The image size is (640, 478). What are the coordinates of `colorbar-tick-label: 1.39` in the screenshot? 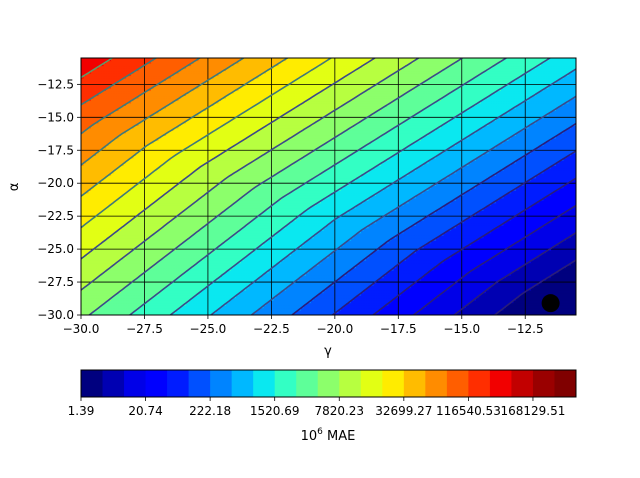 It's located at (81, 411).